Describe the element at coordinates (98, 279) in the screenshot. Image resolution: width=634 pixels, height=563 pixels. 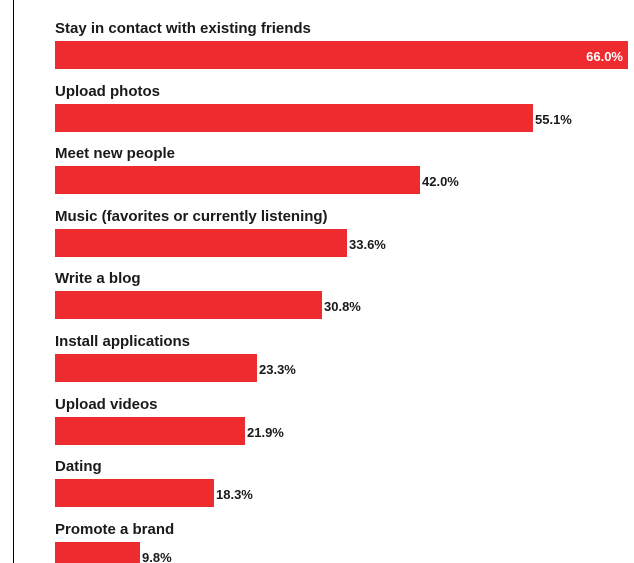
I see `category-label: Write a blog` at that location.